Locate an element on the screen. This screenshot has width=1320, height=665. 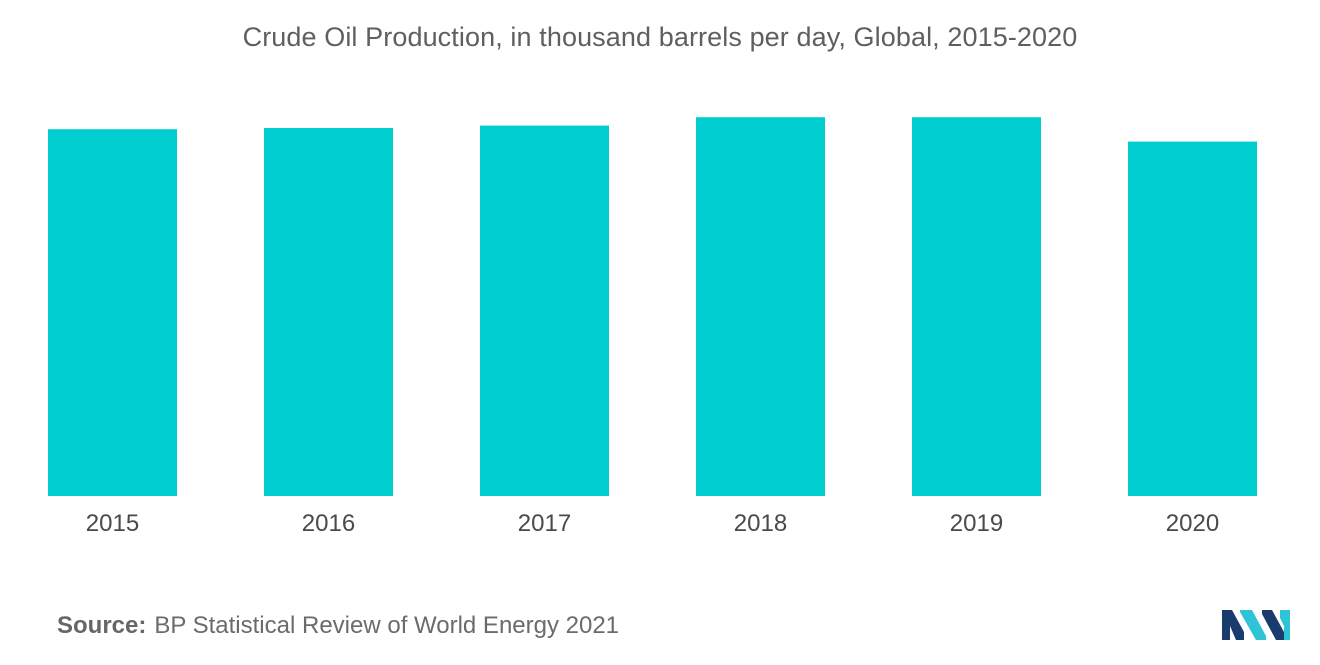
bar-2020 is located at coordinates (1192, 318).